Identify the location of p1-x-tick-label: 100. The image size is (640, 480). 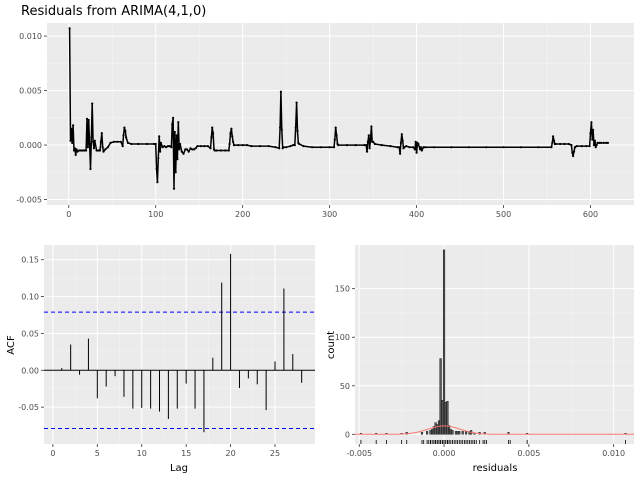
(155, 214).